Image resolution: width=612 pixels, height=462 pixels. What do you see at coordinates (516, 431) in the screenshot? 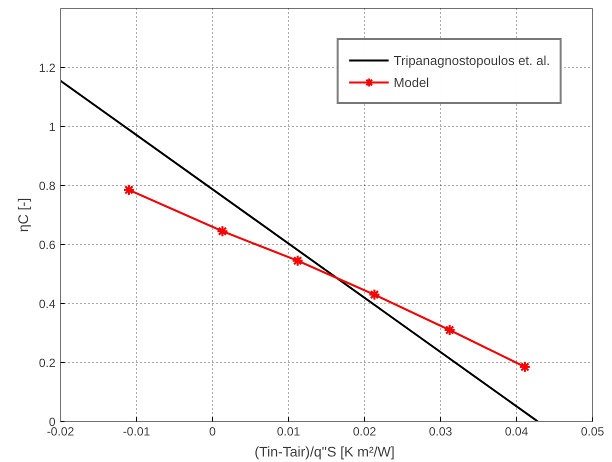
I see `x-tick-label: 0.04` at bounding box center [516, 431].